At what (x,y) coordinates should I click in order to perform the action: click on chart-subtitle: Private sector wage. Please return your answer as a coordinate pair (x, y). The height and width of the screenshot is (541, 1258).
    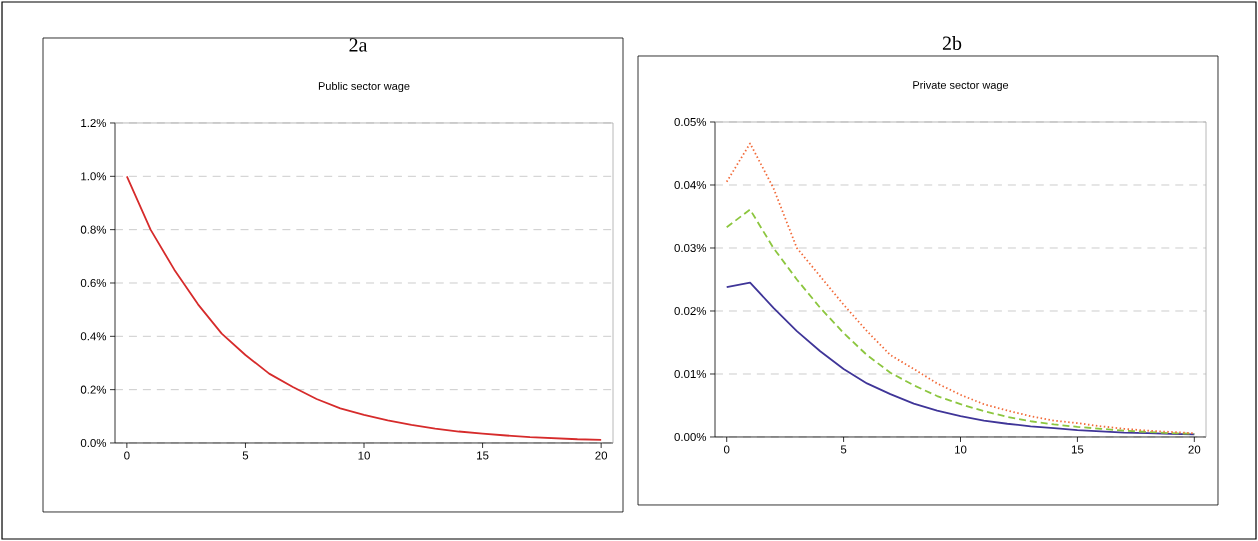
    Looking at the image, I should click on (961, 86).